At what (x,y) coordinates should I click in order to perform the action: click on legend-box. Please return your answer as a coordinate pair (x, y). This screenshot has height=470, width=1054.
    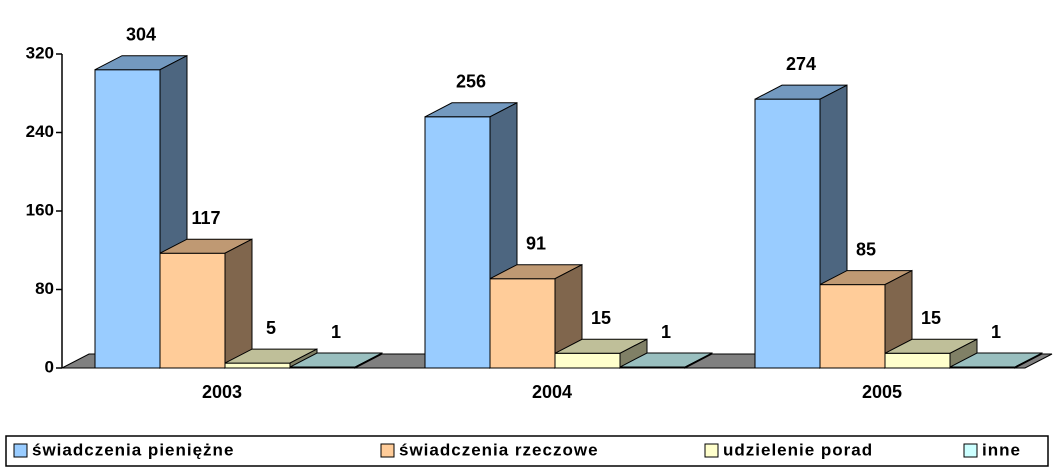
    Looking at the image, I should click on (527, 451).